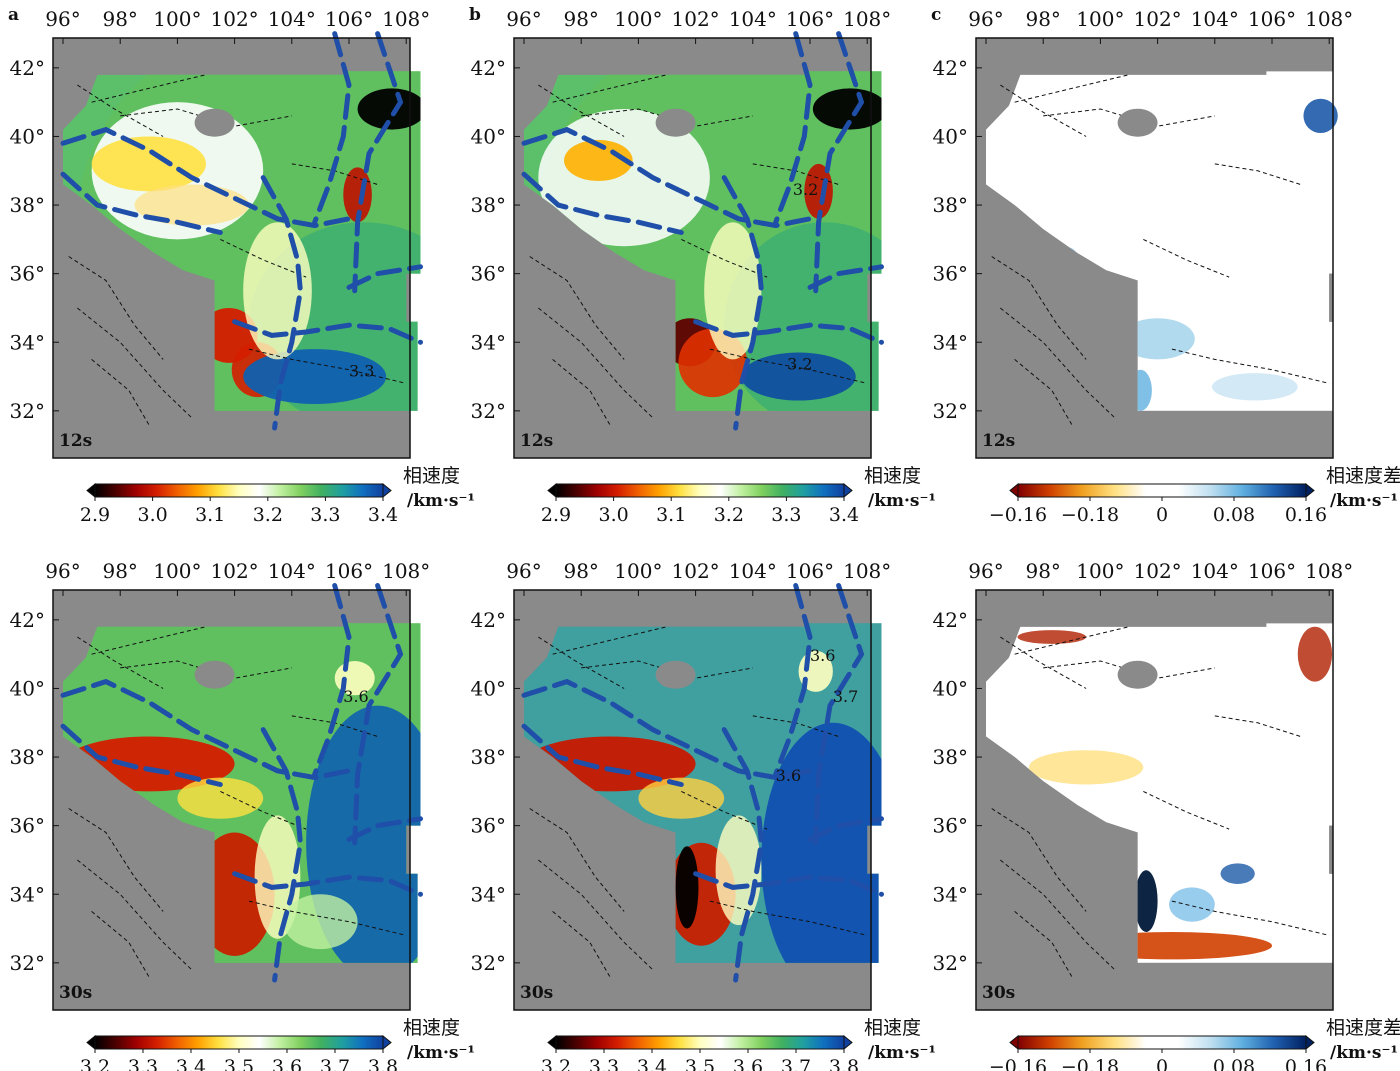 Image resolution: width=1400 pixels, height=1071 pixels. I want to click on colorbar-tick-label: 3.5, so click(239, 1063).